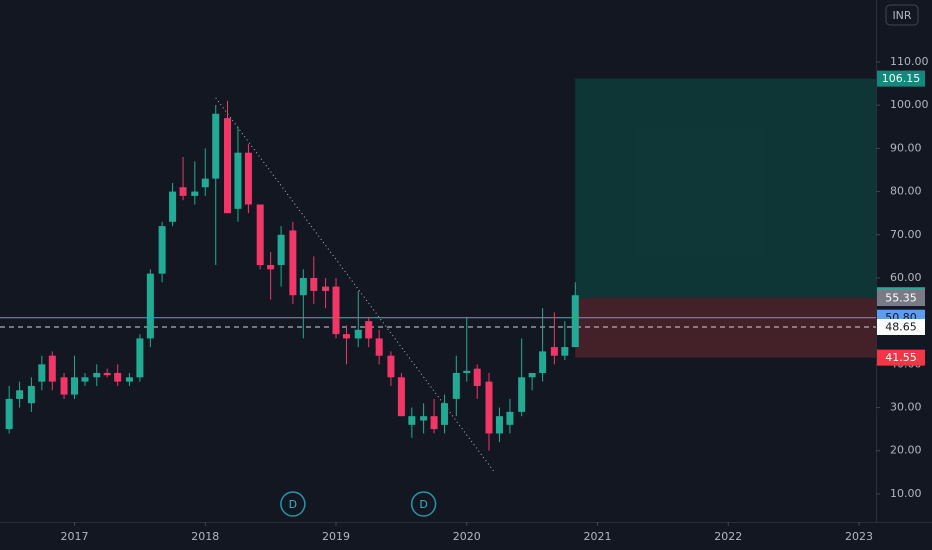 This screenshot has width=932, height=550. I want to click on loss-zone, so click(725, 328).